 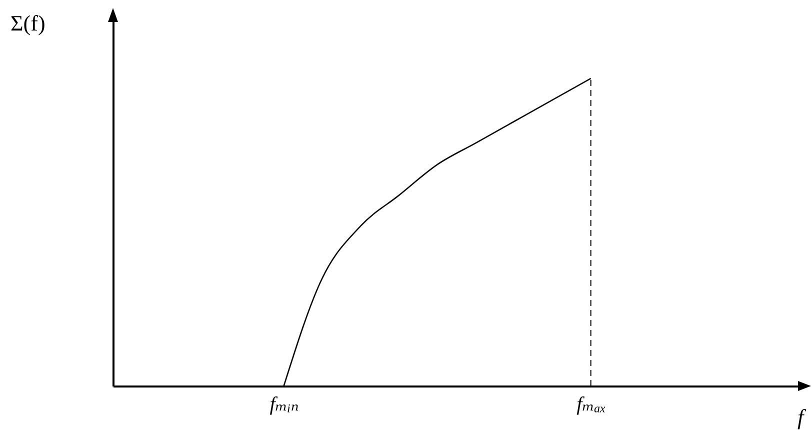 What do you see at coordinates (591, 405) in the screenshot?
I see `x-tick-label: fₘₐₓ` at bounding box center [591, 405].